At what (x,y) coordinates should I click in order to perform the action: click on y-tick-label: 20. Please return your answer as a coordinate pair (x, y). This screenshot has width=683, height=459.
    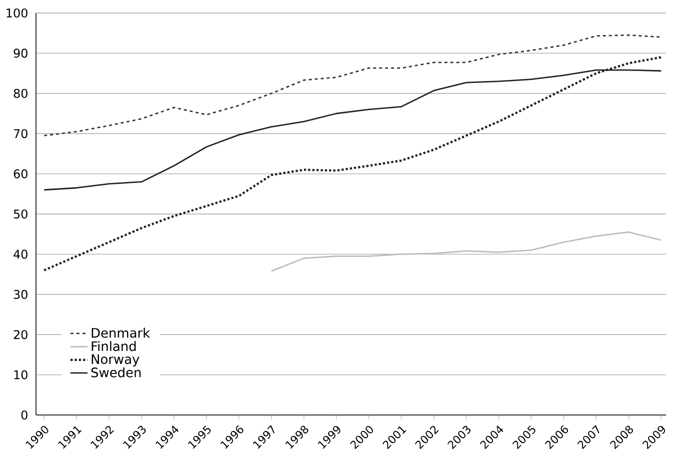
    Looking at the image, I should click on (21, 335).